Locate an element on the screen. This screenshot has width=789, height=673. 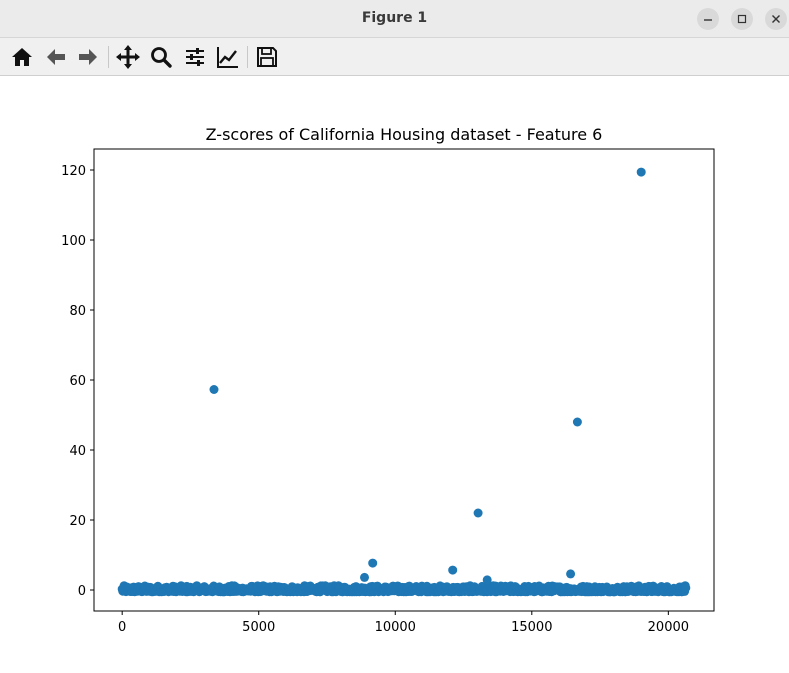
minimize-button is located at coordinates (708, 19).